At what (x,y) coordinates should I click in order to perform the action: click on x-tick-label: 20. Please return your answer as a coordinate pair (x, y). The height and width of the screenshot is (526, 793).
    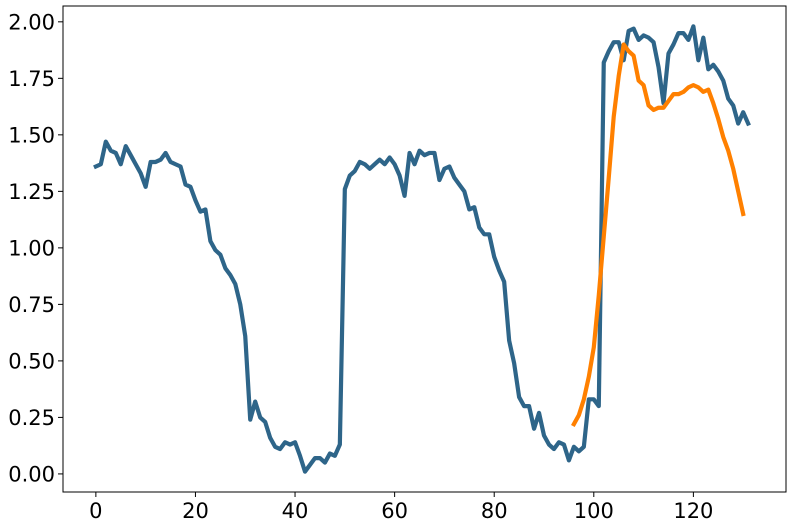
    Looking at the image, I should click on (195, 511).